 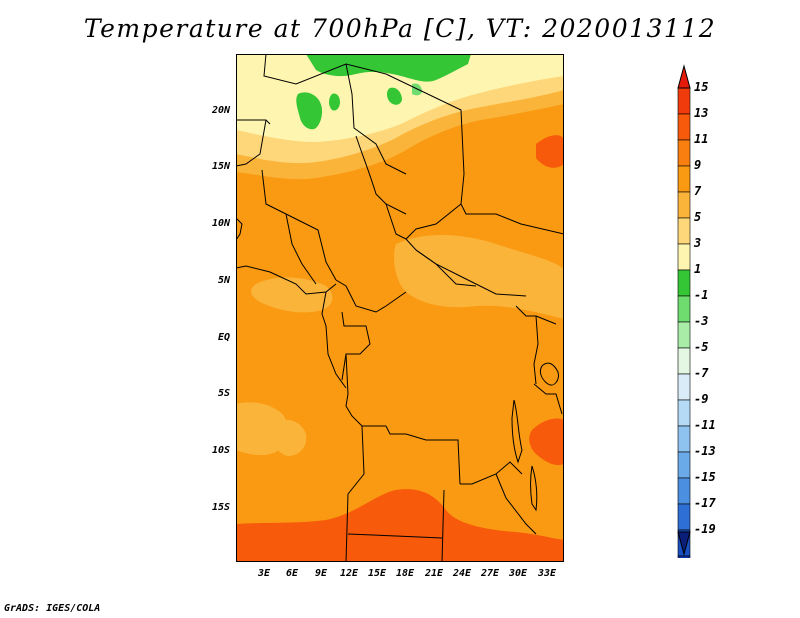 What do you see at coordinates (349, 573) in the screenshot?
I see `lon-label-12e: 12E` at bounding box center [349, 573].